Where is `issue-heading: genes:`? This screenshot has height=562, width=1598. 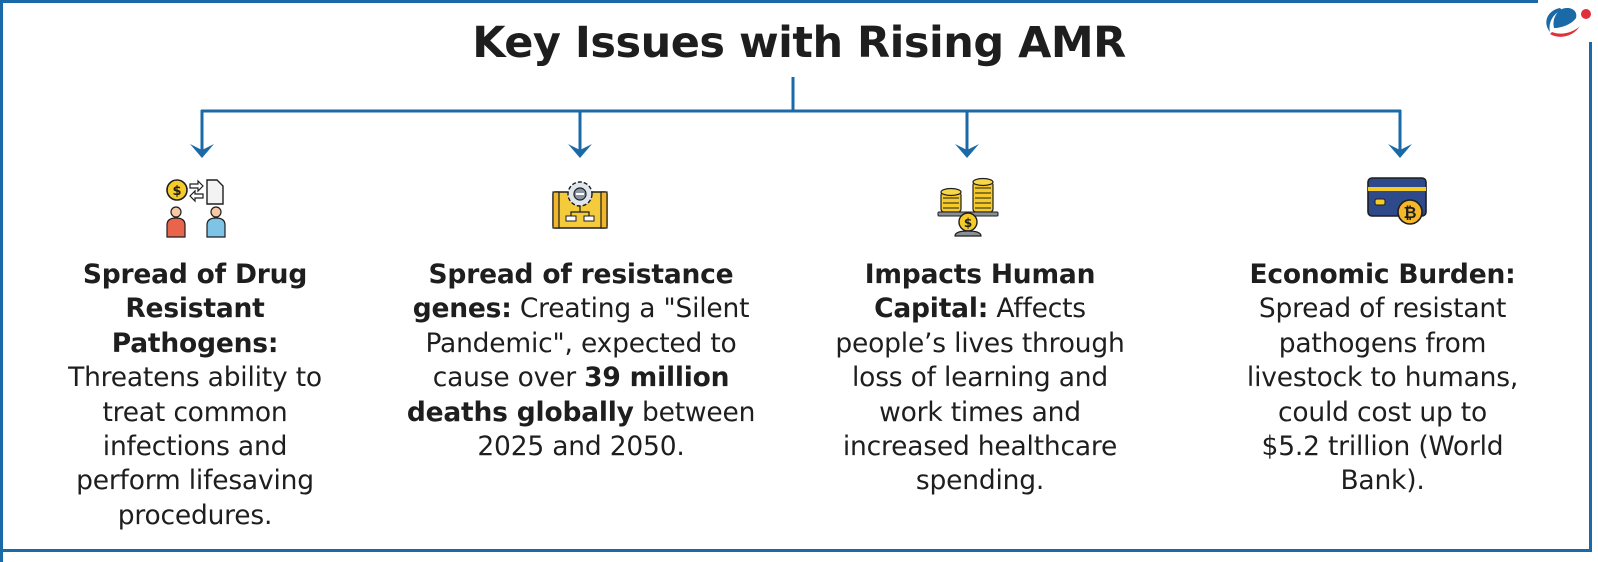 issue-heading: genes: is located at coordinates (462, 309).